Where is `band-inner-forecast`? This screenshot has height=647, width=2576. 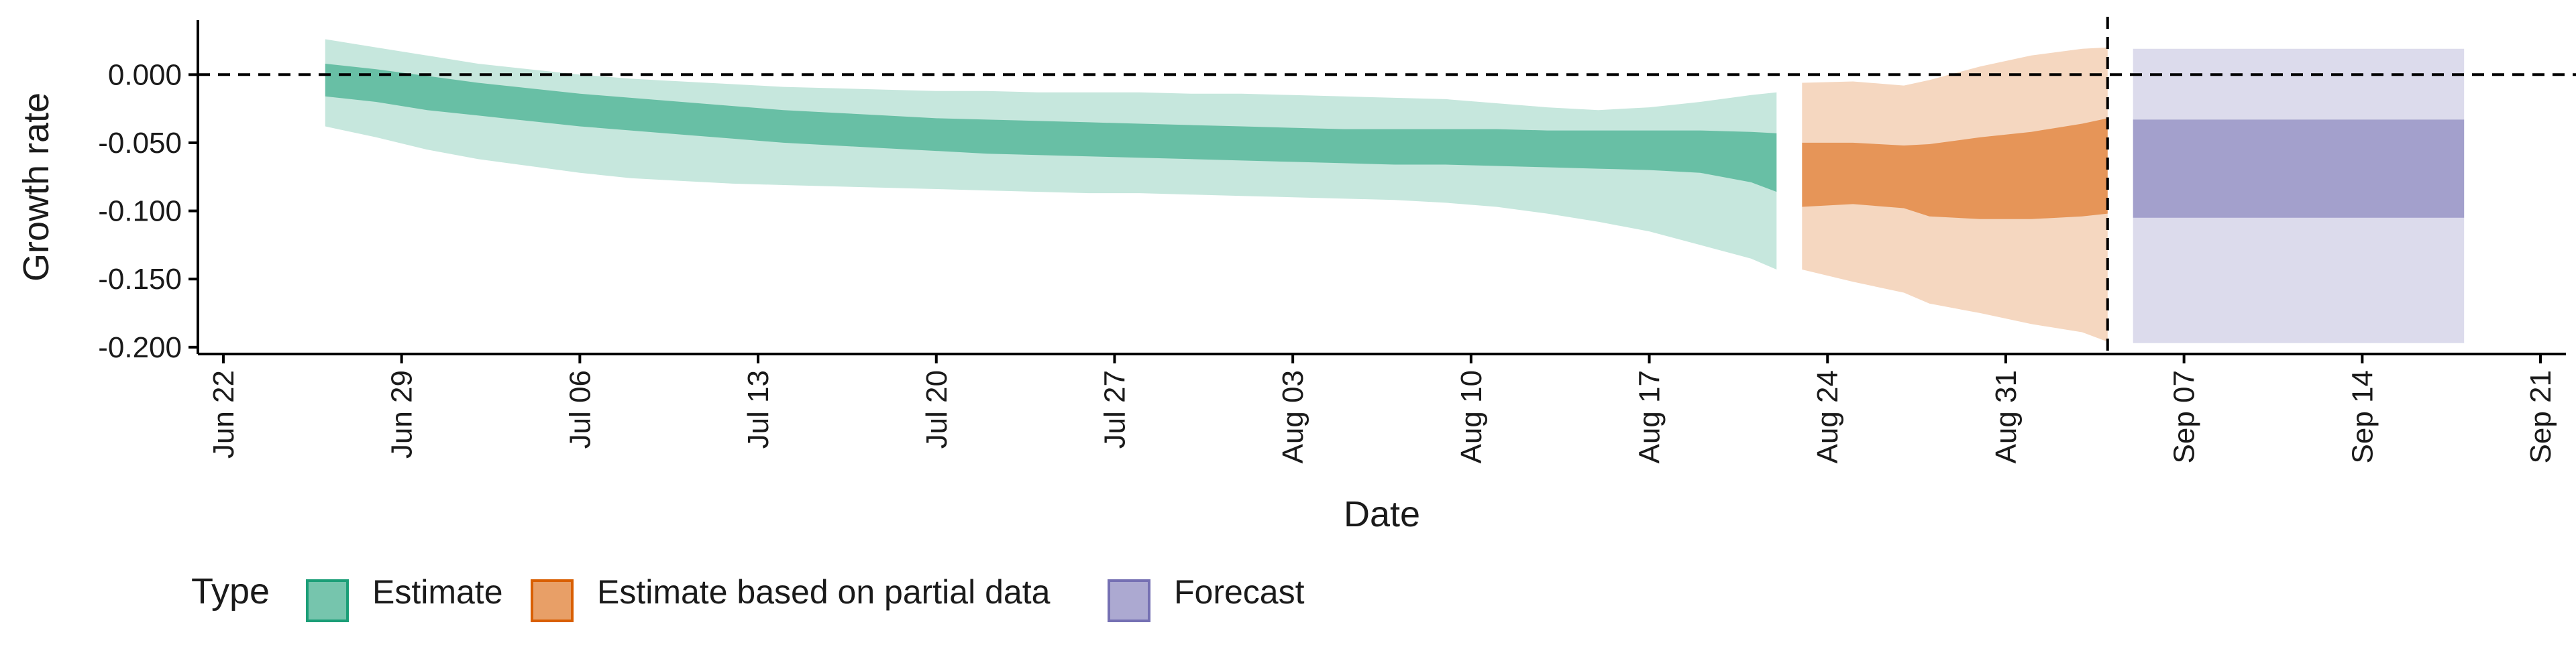 band-inner-forecast is located at coordinates (2299, 168).